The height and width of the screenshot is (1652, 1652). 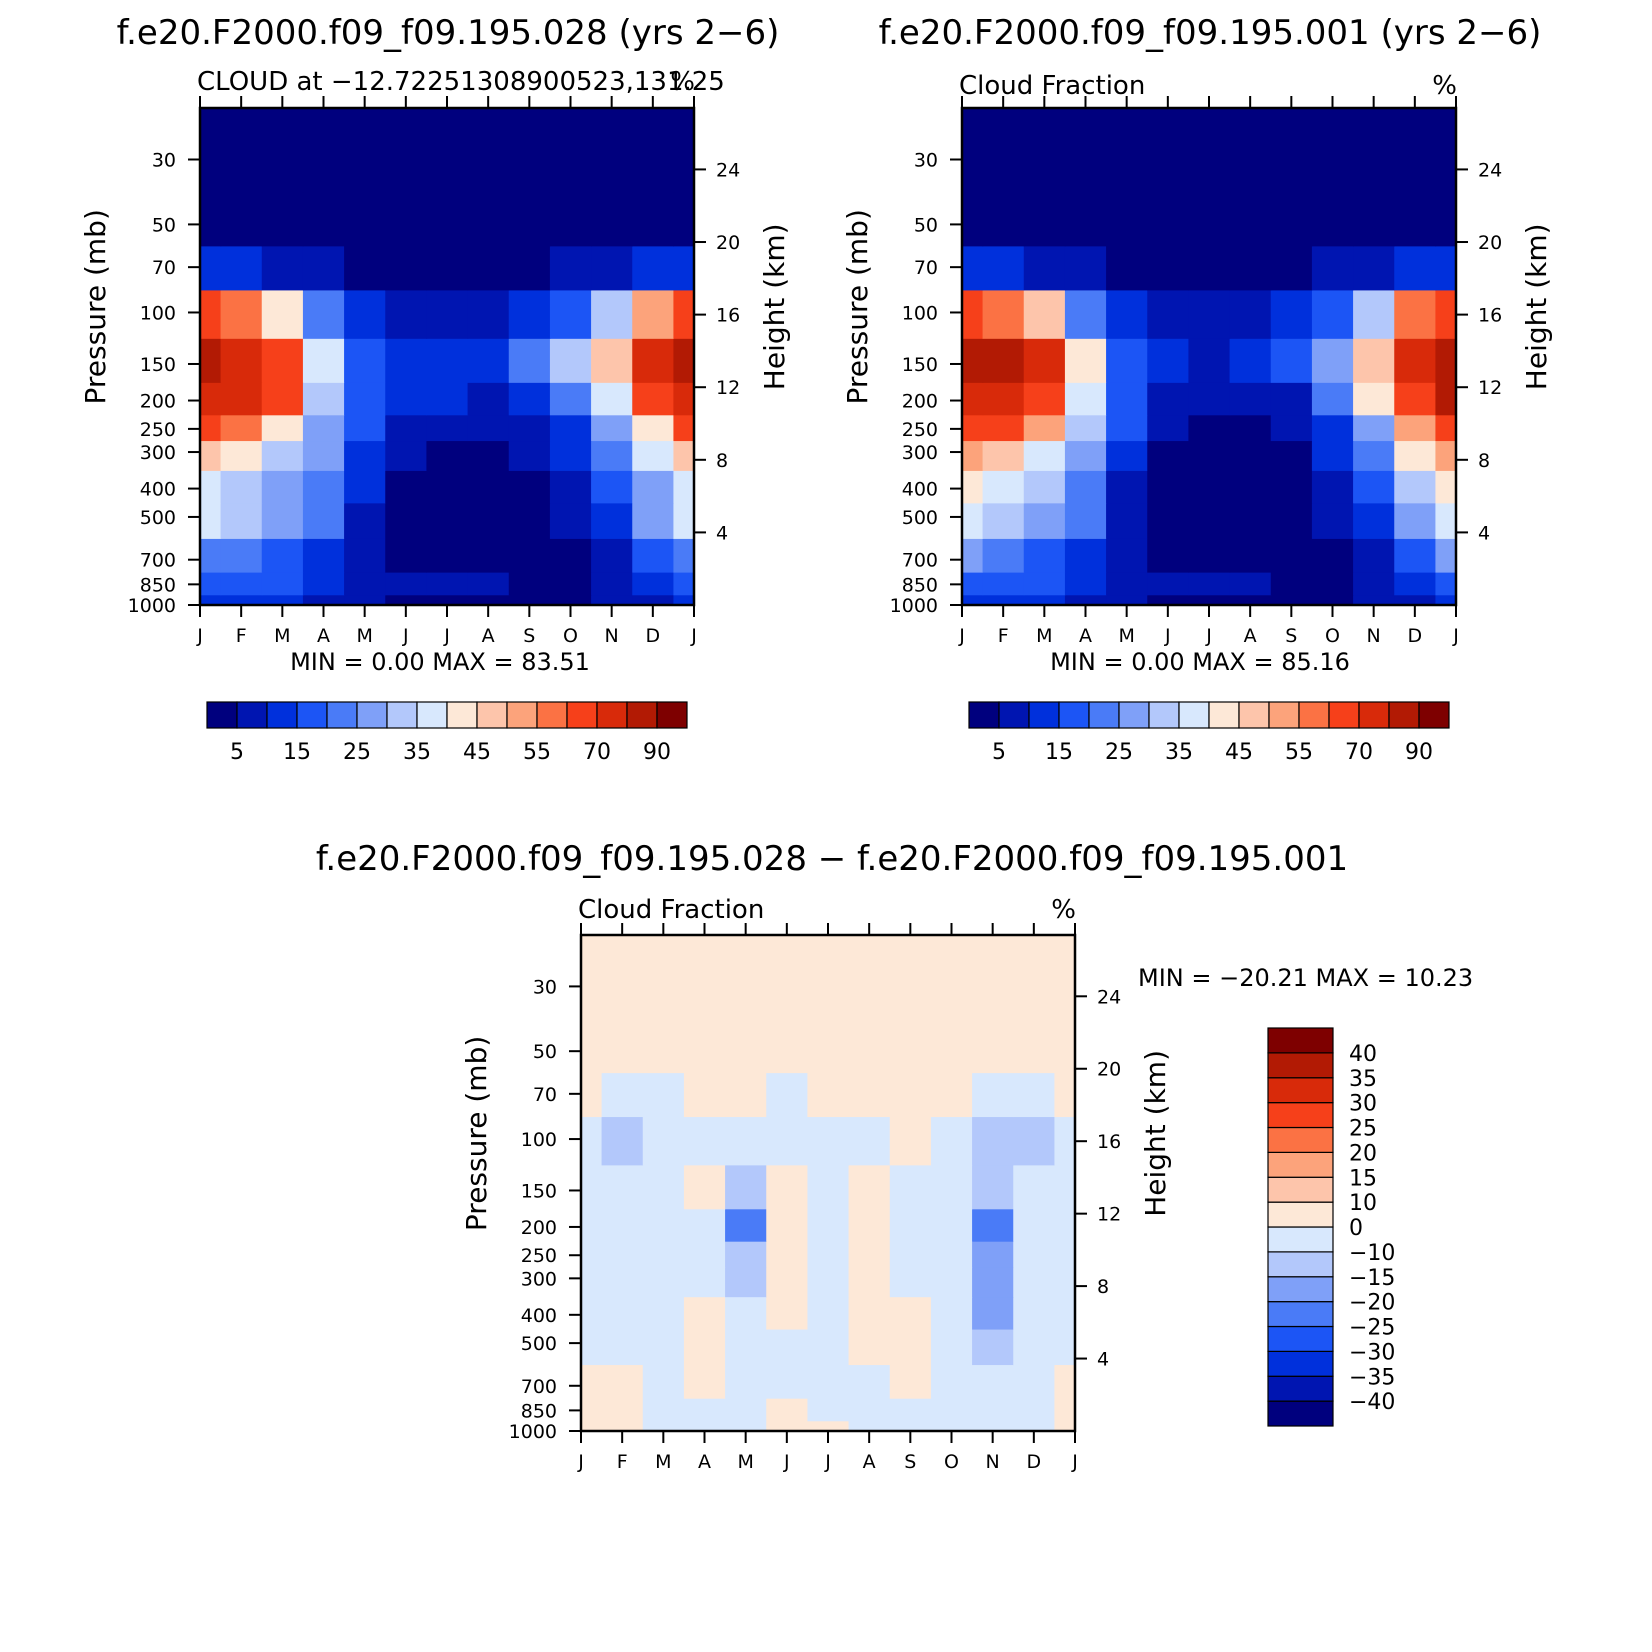 What do you see at coordinates (158, 365) in the screenshot?
I see `pressure-tick-label: 150` at bounding box center [158, 365].